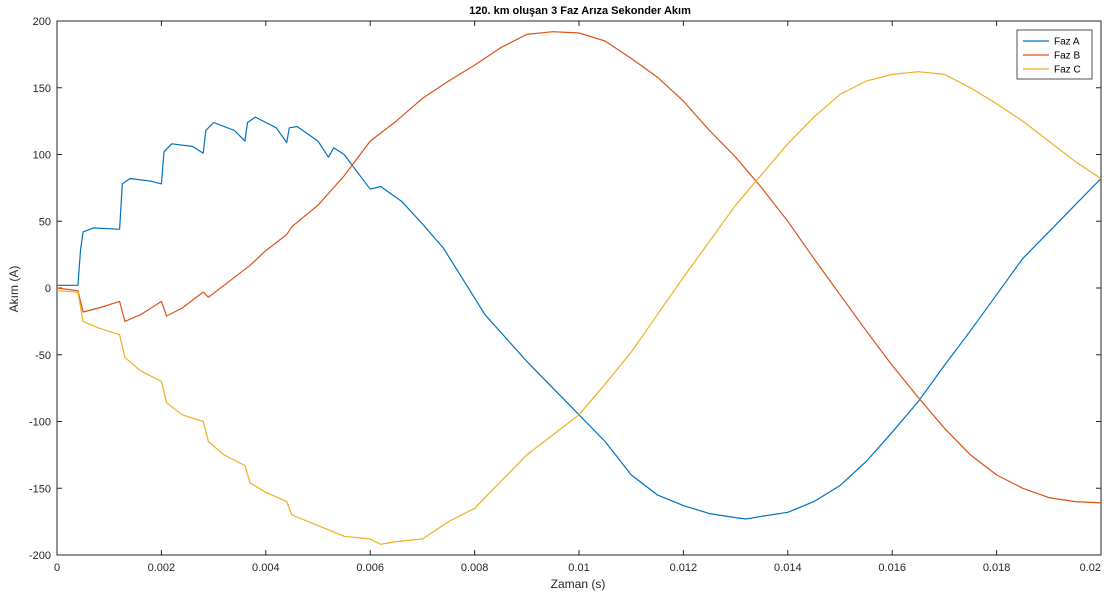  I want to click on x-tick-label: 0.018, so click(997, 568).